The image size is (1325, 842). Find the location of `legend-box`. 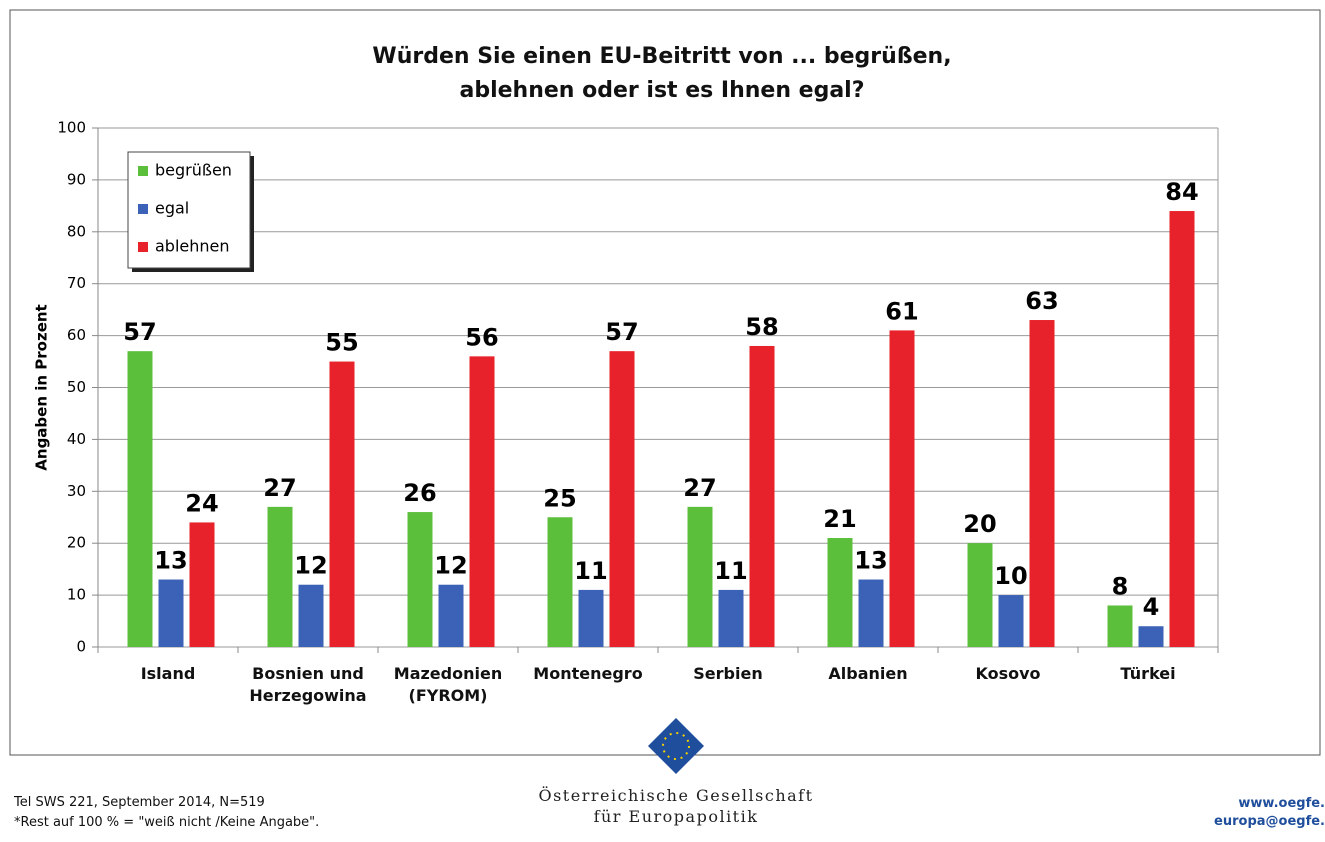

legend-box is located at coordinates (189, 210).